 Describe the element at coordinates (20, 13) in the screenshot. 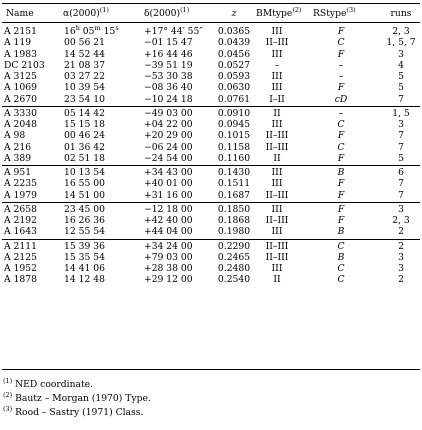

I see `header-name: Name` at that location.